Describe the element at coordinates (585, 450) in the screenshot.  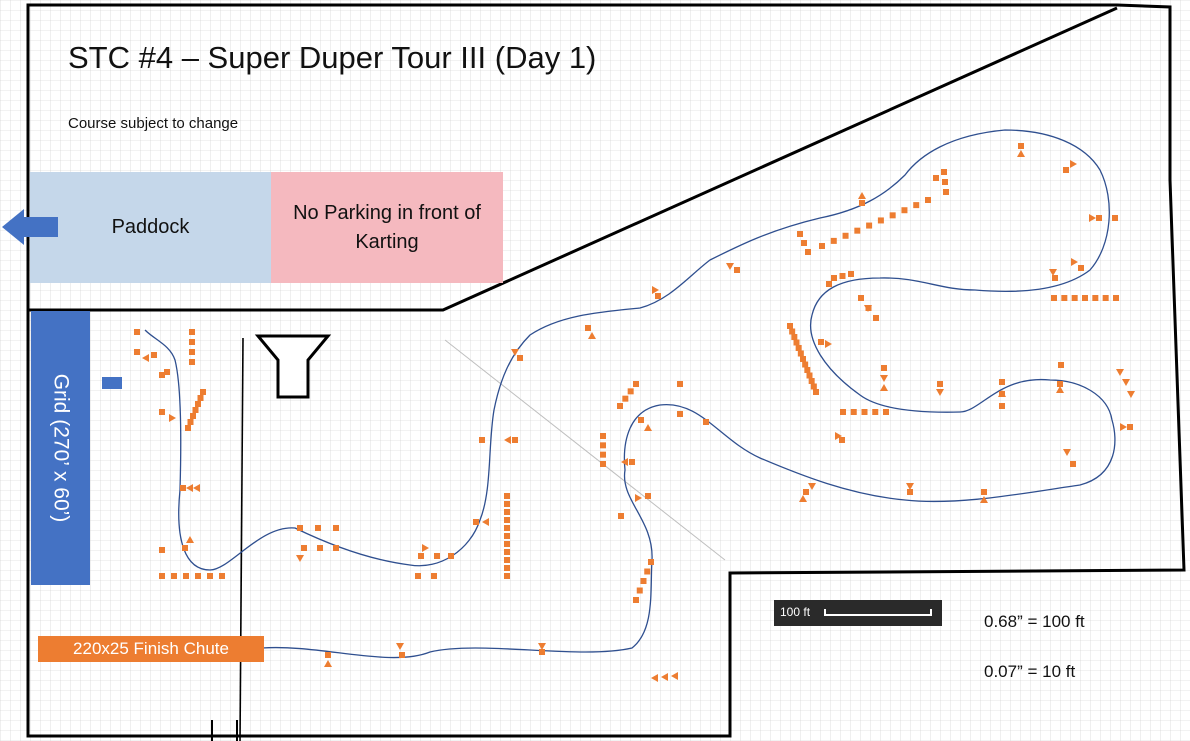
I see `guide-line` at that location.